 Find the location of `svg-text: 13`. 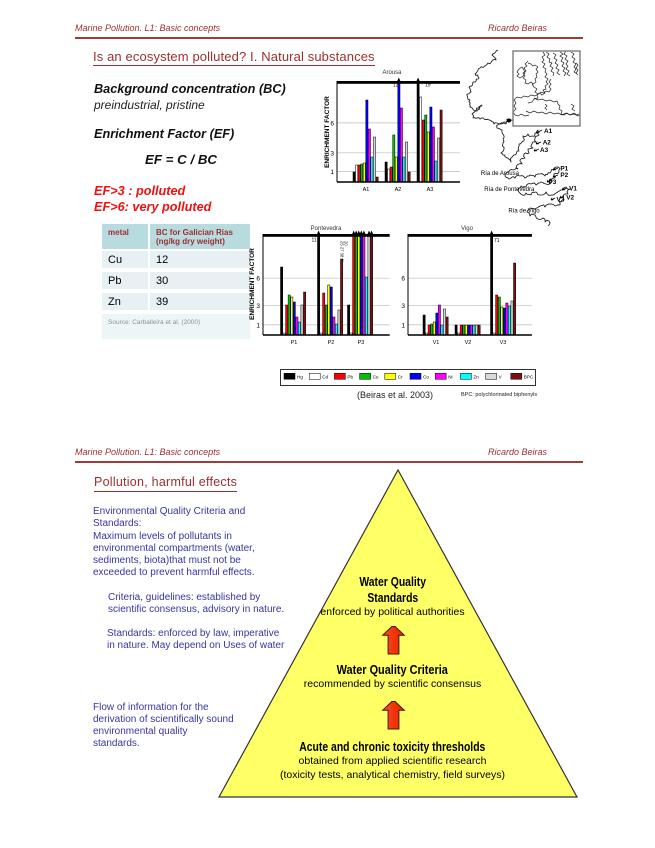

svg-text: 13 is located at coordinates (396, 86).